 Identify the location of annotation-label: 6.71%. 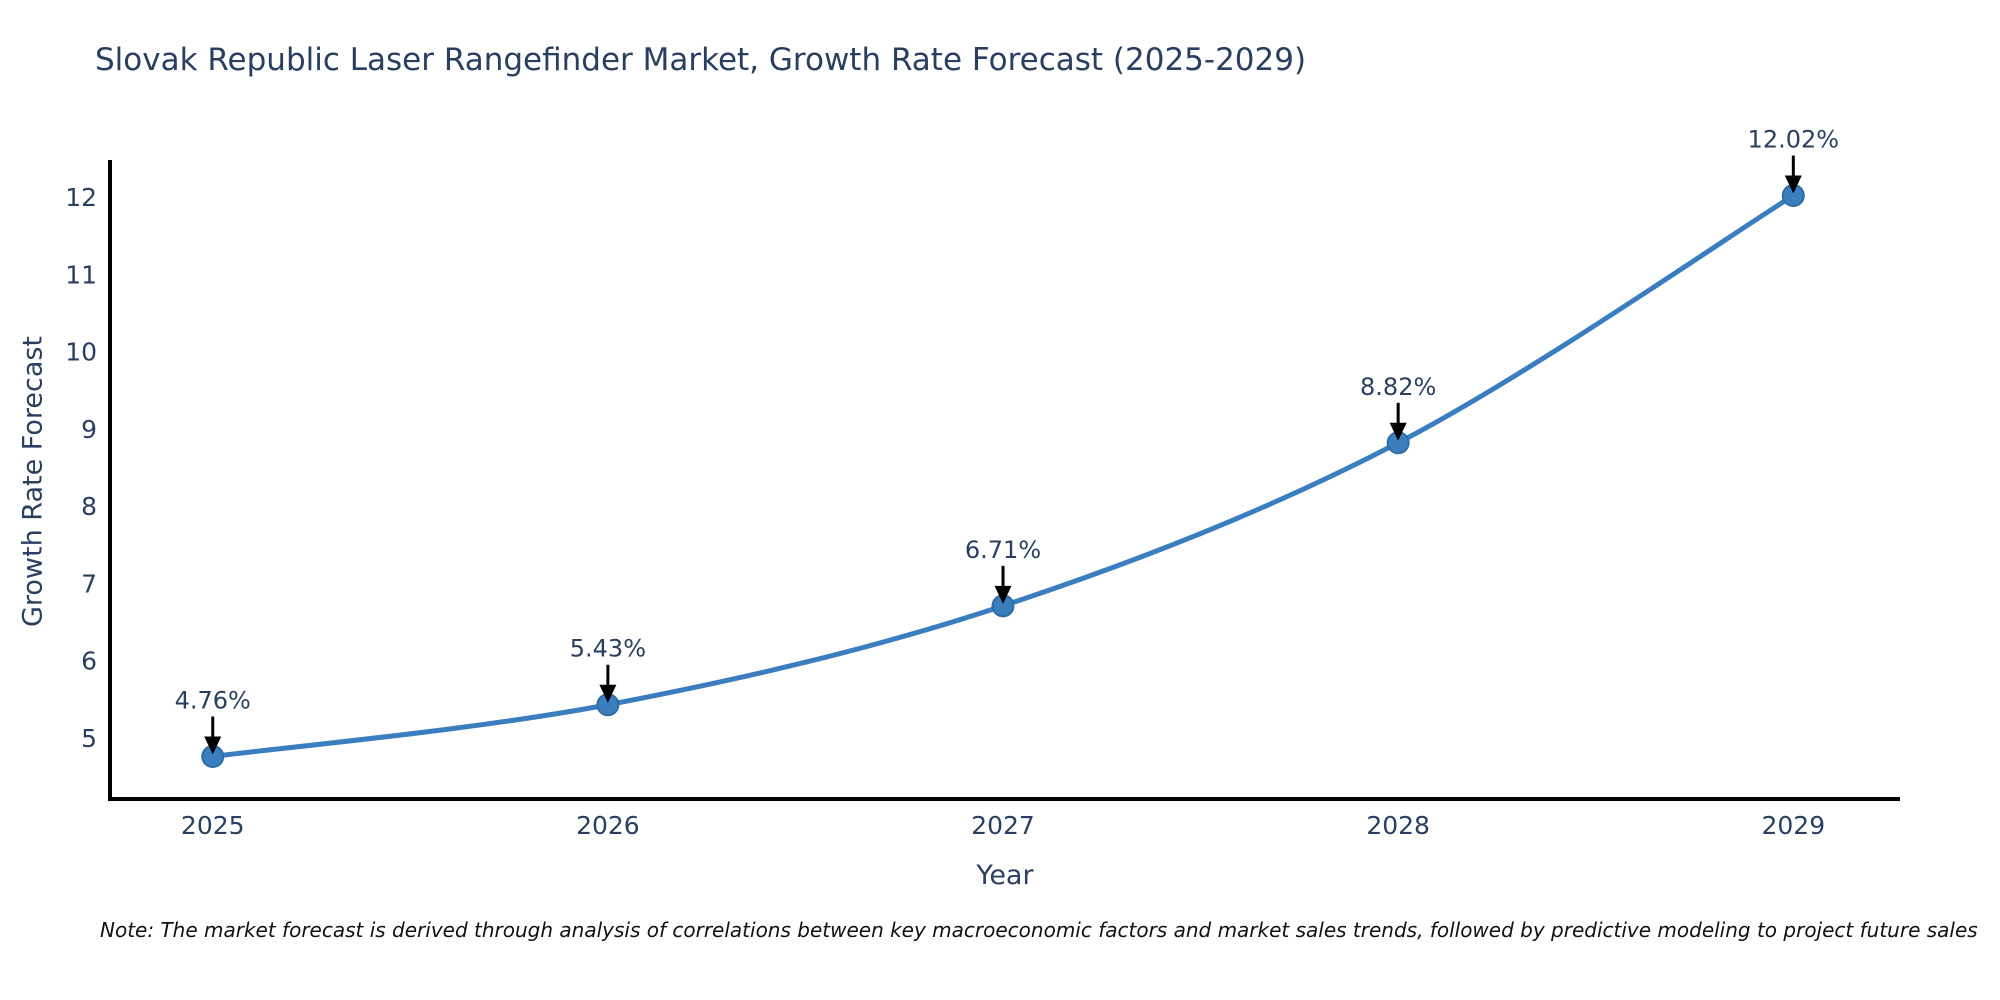
(1003, 550).